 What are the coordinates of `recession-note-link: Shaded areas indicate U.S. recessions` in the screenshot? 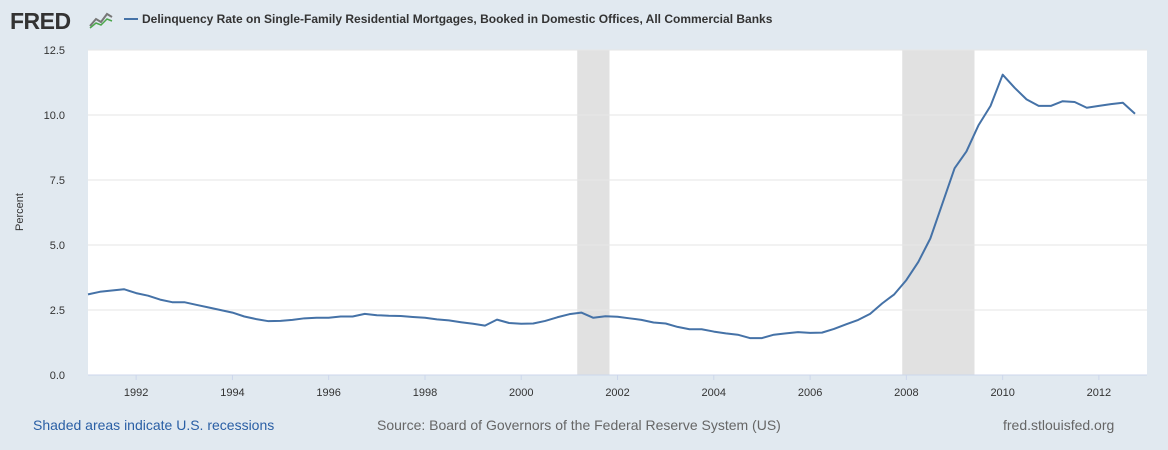 It's located at (154, 425).